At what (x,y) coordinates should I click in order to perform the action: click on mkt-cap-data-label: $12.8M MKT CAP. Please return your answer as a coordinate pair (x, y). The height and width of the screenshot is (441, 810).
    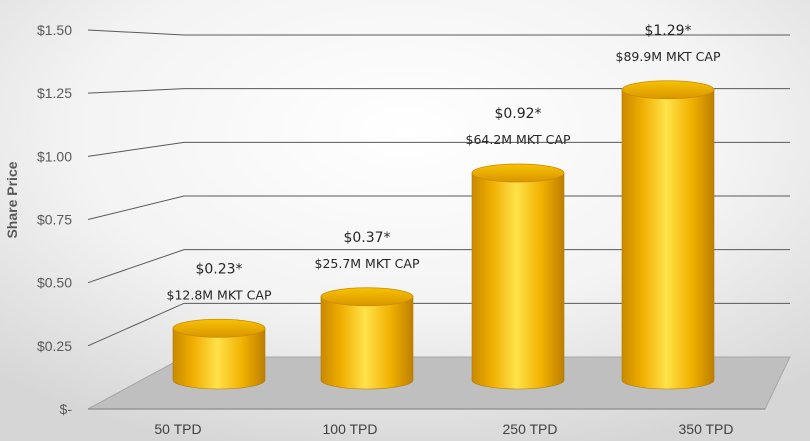
    Looking at the image, I should click on (219, 294).